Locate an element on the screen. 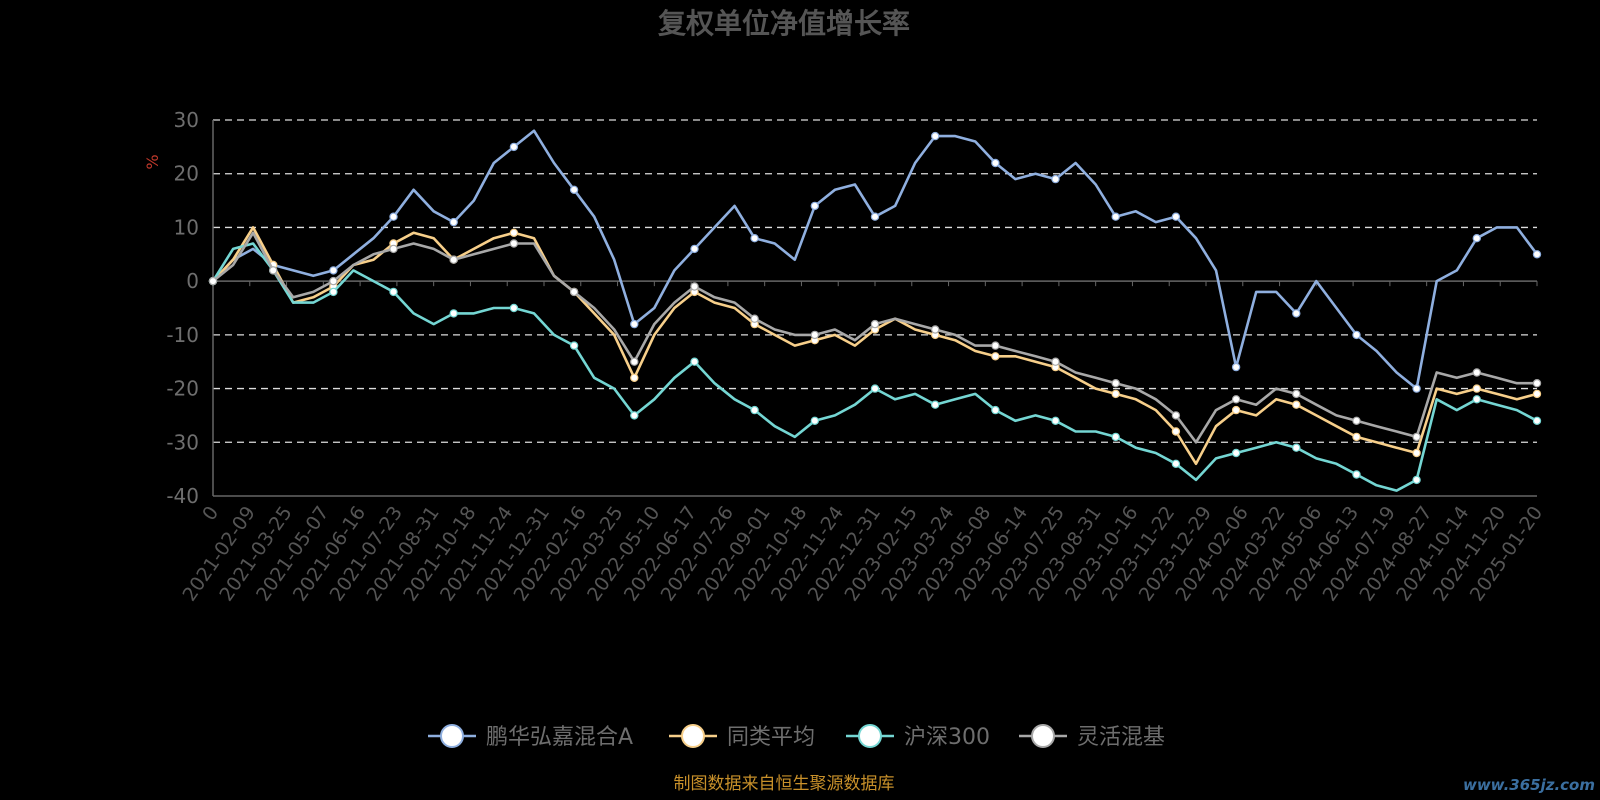 The height and width of the screenshot is (800, 1600). chart-title: 复权单位净值增长率 is located at coordinates (784, 23).